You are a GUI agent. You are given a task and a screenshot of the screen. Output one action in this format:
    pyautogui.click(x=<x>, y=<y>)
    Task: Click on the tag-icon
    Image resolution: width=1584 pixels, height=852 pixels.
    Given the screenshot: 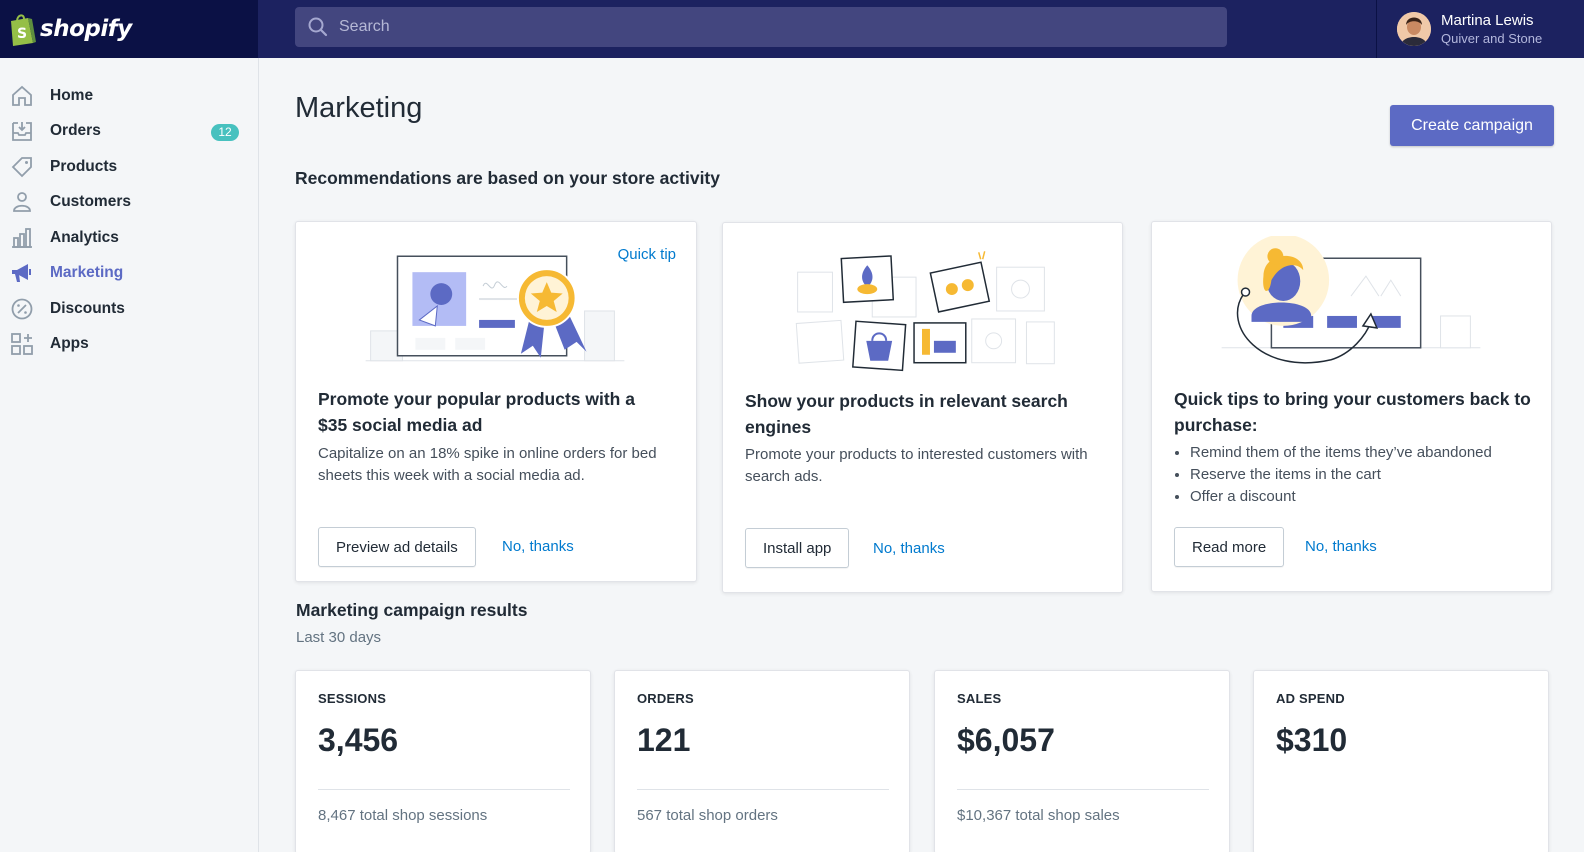 What is the action you would take?
    pyautogui.click(x=21, y=167)
    